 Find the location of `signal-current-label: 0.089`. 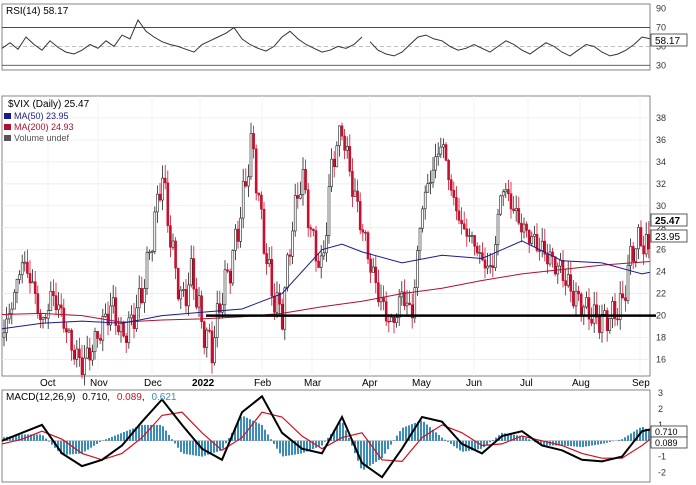

signal-current-label: 0.089 is located at coordinates (666, 443).